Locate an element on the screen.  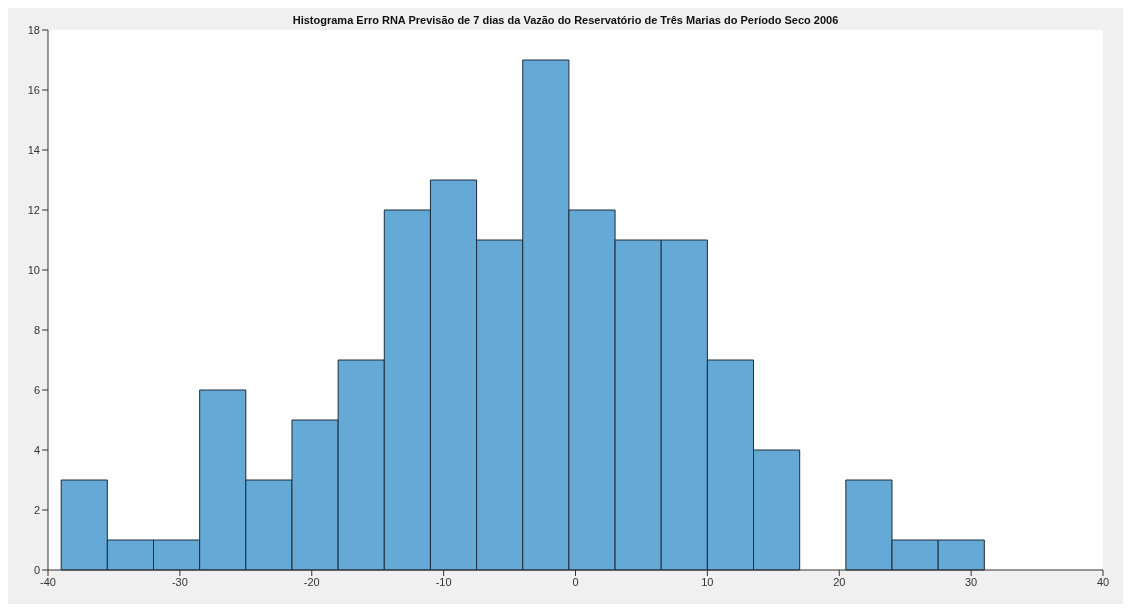
y-tick-label: 8 is located at coordinates (36, 329).